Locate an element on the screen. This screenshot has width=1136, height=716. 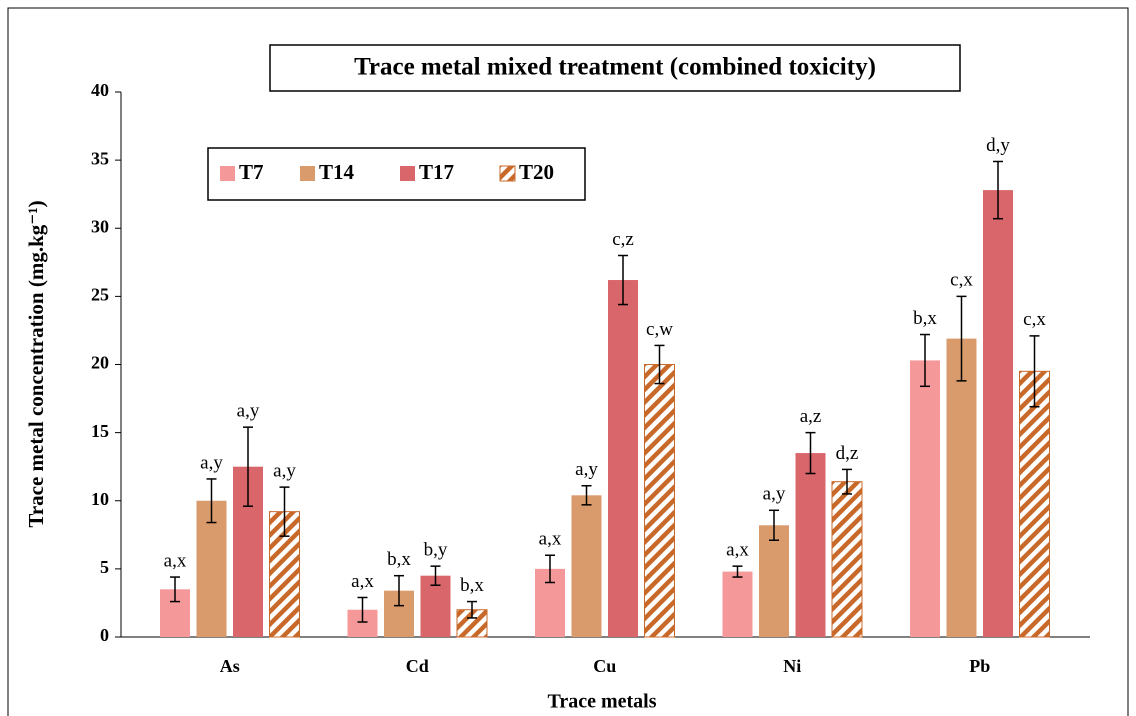
x-axis-label: Trace metals is located at coordinates (601, 702).